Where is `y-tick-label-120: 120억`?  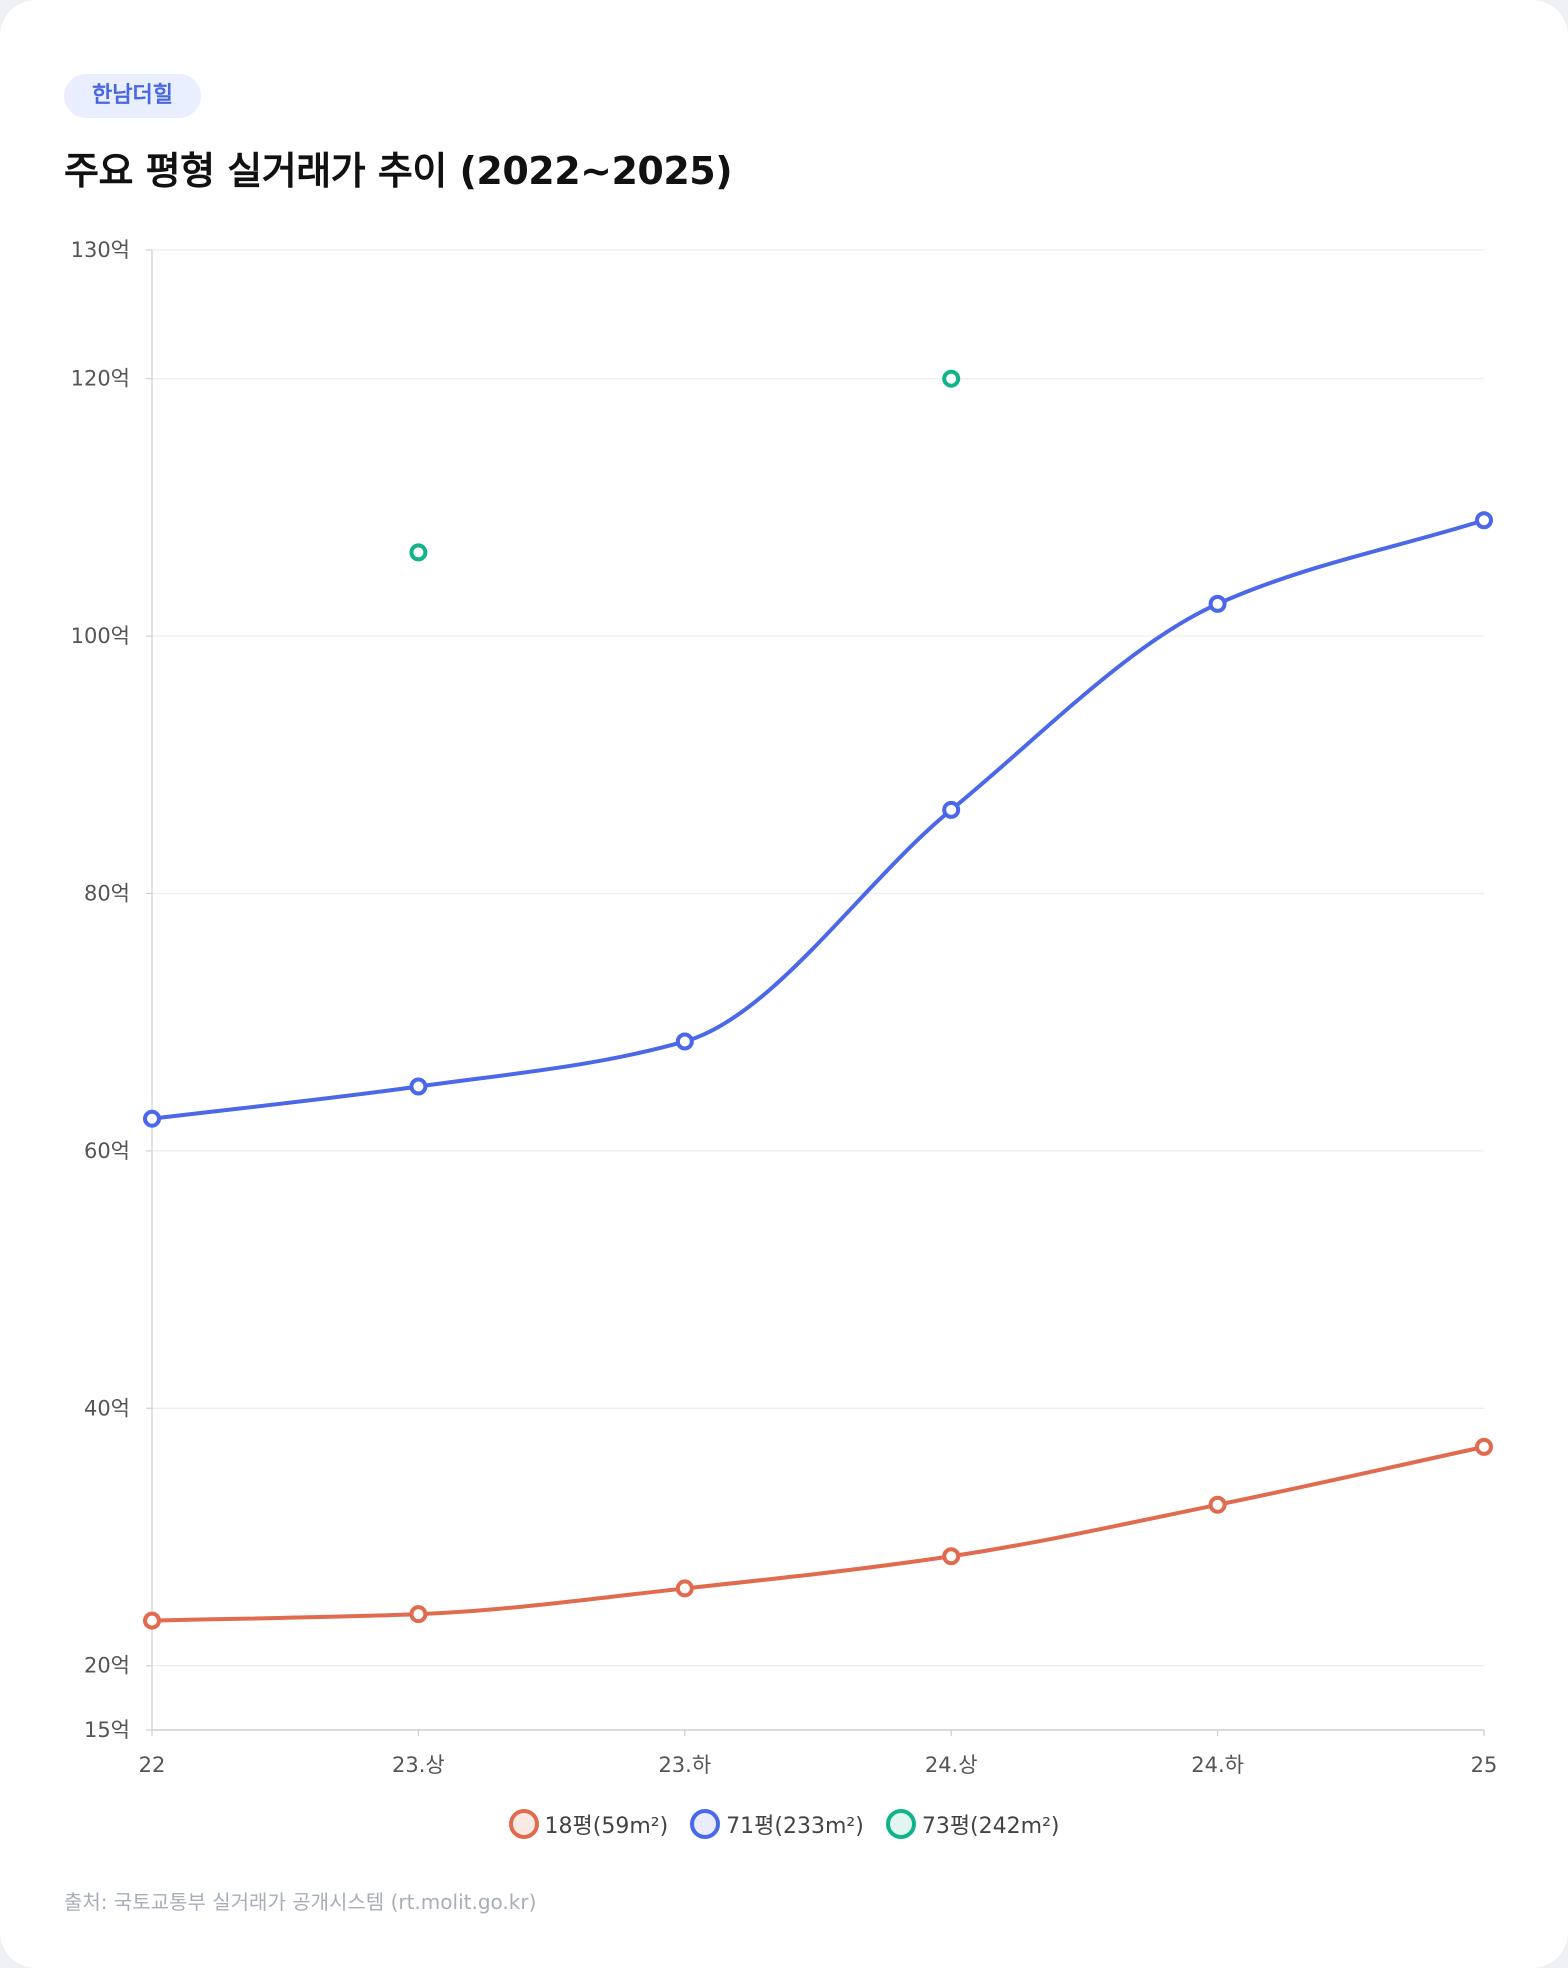 y-tick-label-120: 120억 is located at coordinates (100, 379).